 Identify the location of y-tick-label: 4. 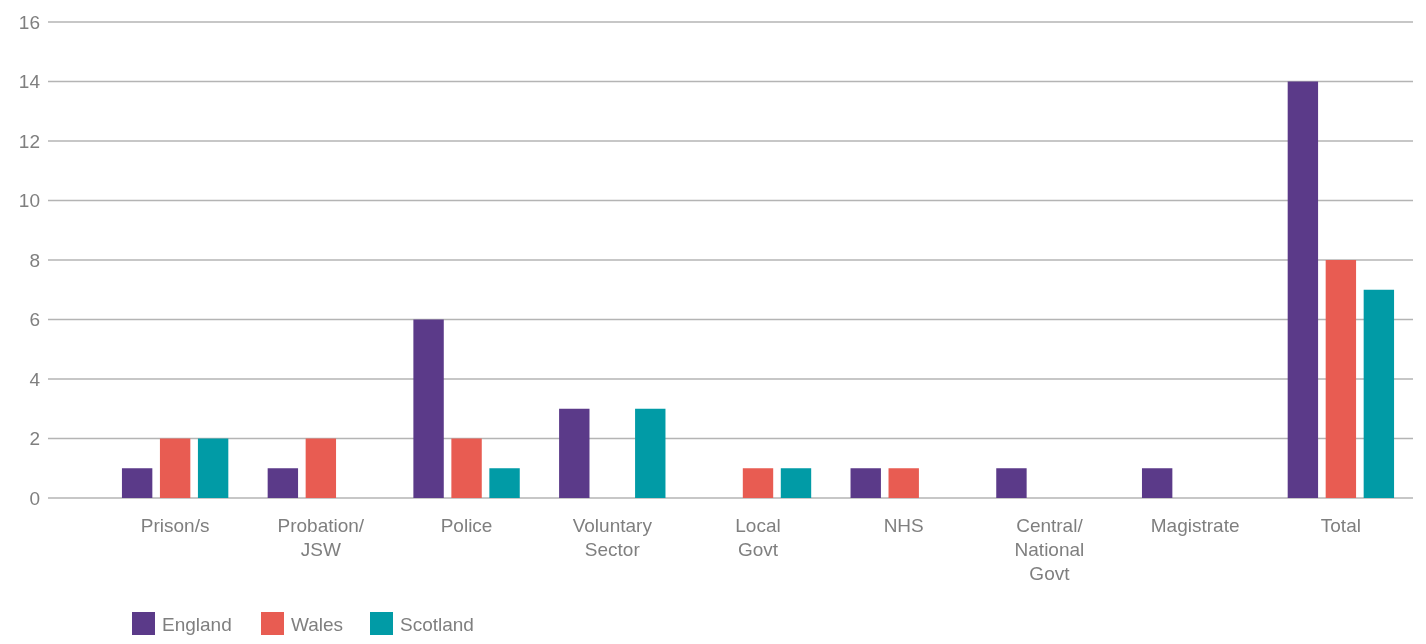
(35, 379).